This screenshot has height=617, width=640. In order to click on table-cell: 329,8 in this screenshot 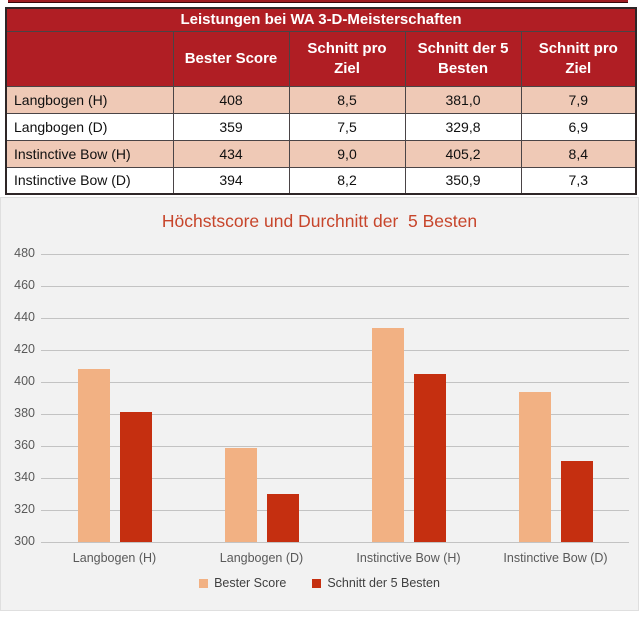, I will do `click(463, 126)`.